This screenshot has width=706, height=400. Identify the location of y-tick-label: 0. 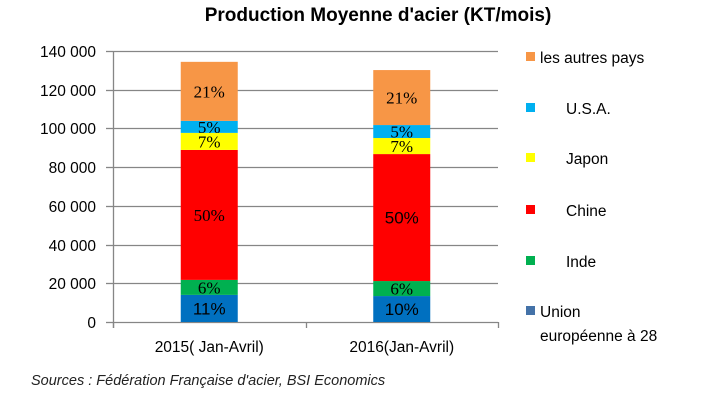
(91, 323).